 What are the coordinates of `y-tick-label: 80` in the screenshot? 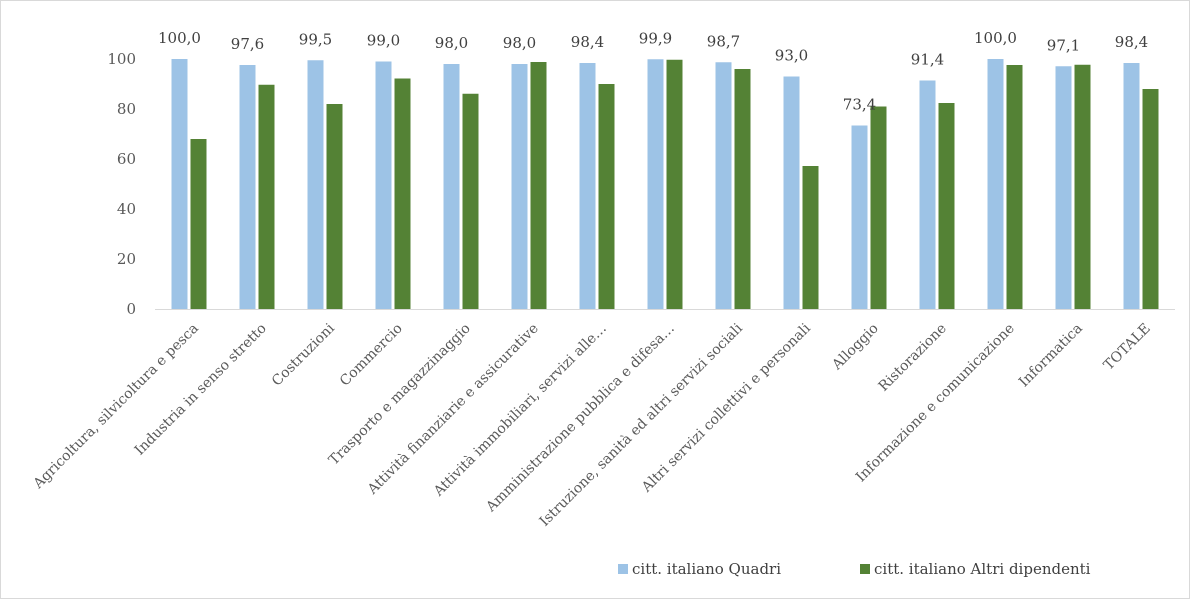 It's located at (126, 109).